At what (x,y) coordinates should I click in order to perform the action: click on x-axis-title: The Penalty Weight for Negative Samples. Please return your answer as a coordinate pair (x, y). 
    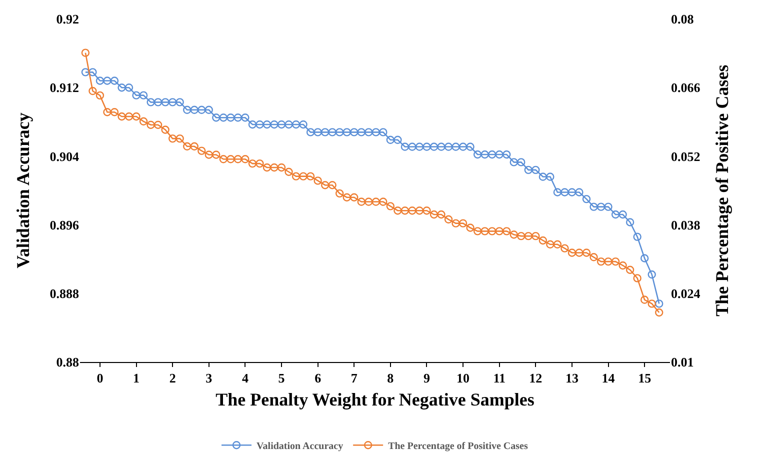
    Looking at the image, I should click on (375, 400).